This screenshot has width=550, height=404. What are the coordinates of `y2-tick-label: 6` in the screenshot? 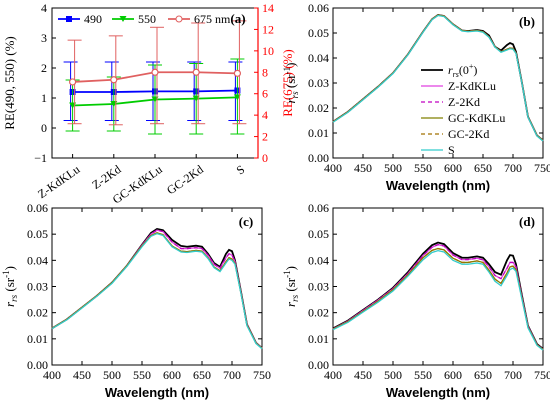 It's located at (265, 94).